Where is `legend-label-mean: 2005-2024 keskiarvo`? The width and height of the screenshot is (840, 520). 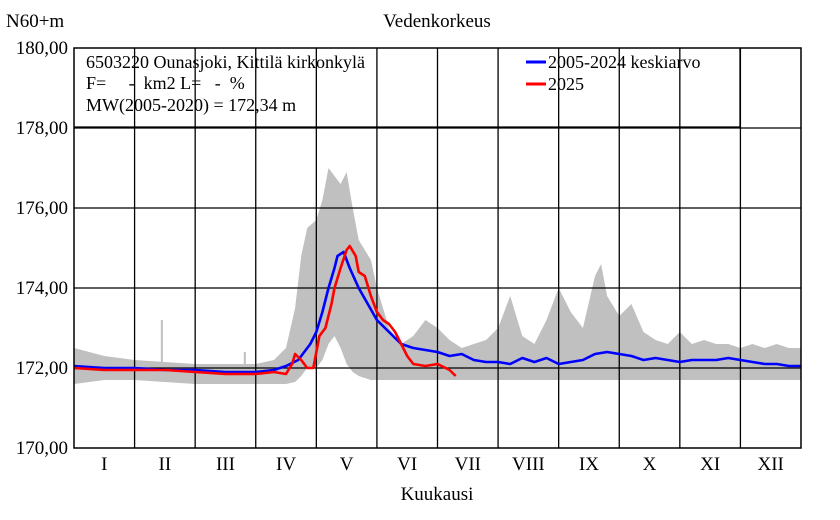 legend-label-mean: 2005-2024 keskiarvo is located at coordinates (624, 62).